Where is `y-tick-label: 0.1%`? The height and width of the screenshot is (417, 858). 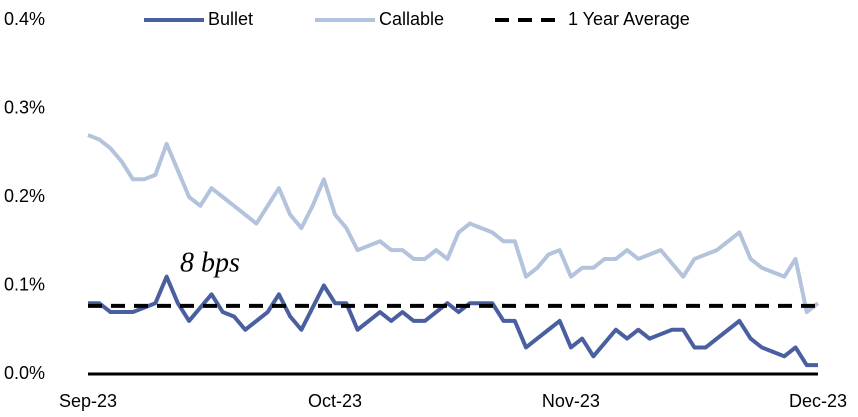 y-tick-label: 0.1% is located at coordinates (24, 284).